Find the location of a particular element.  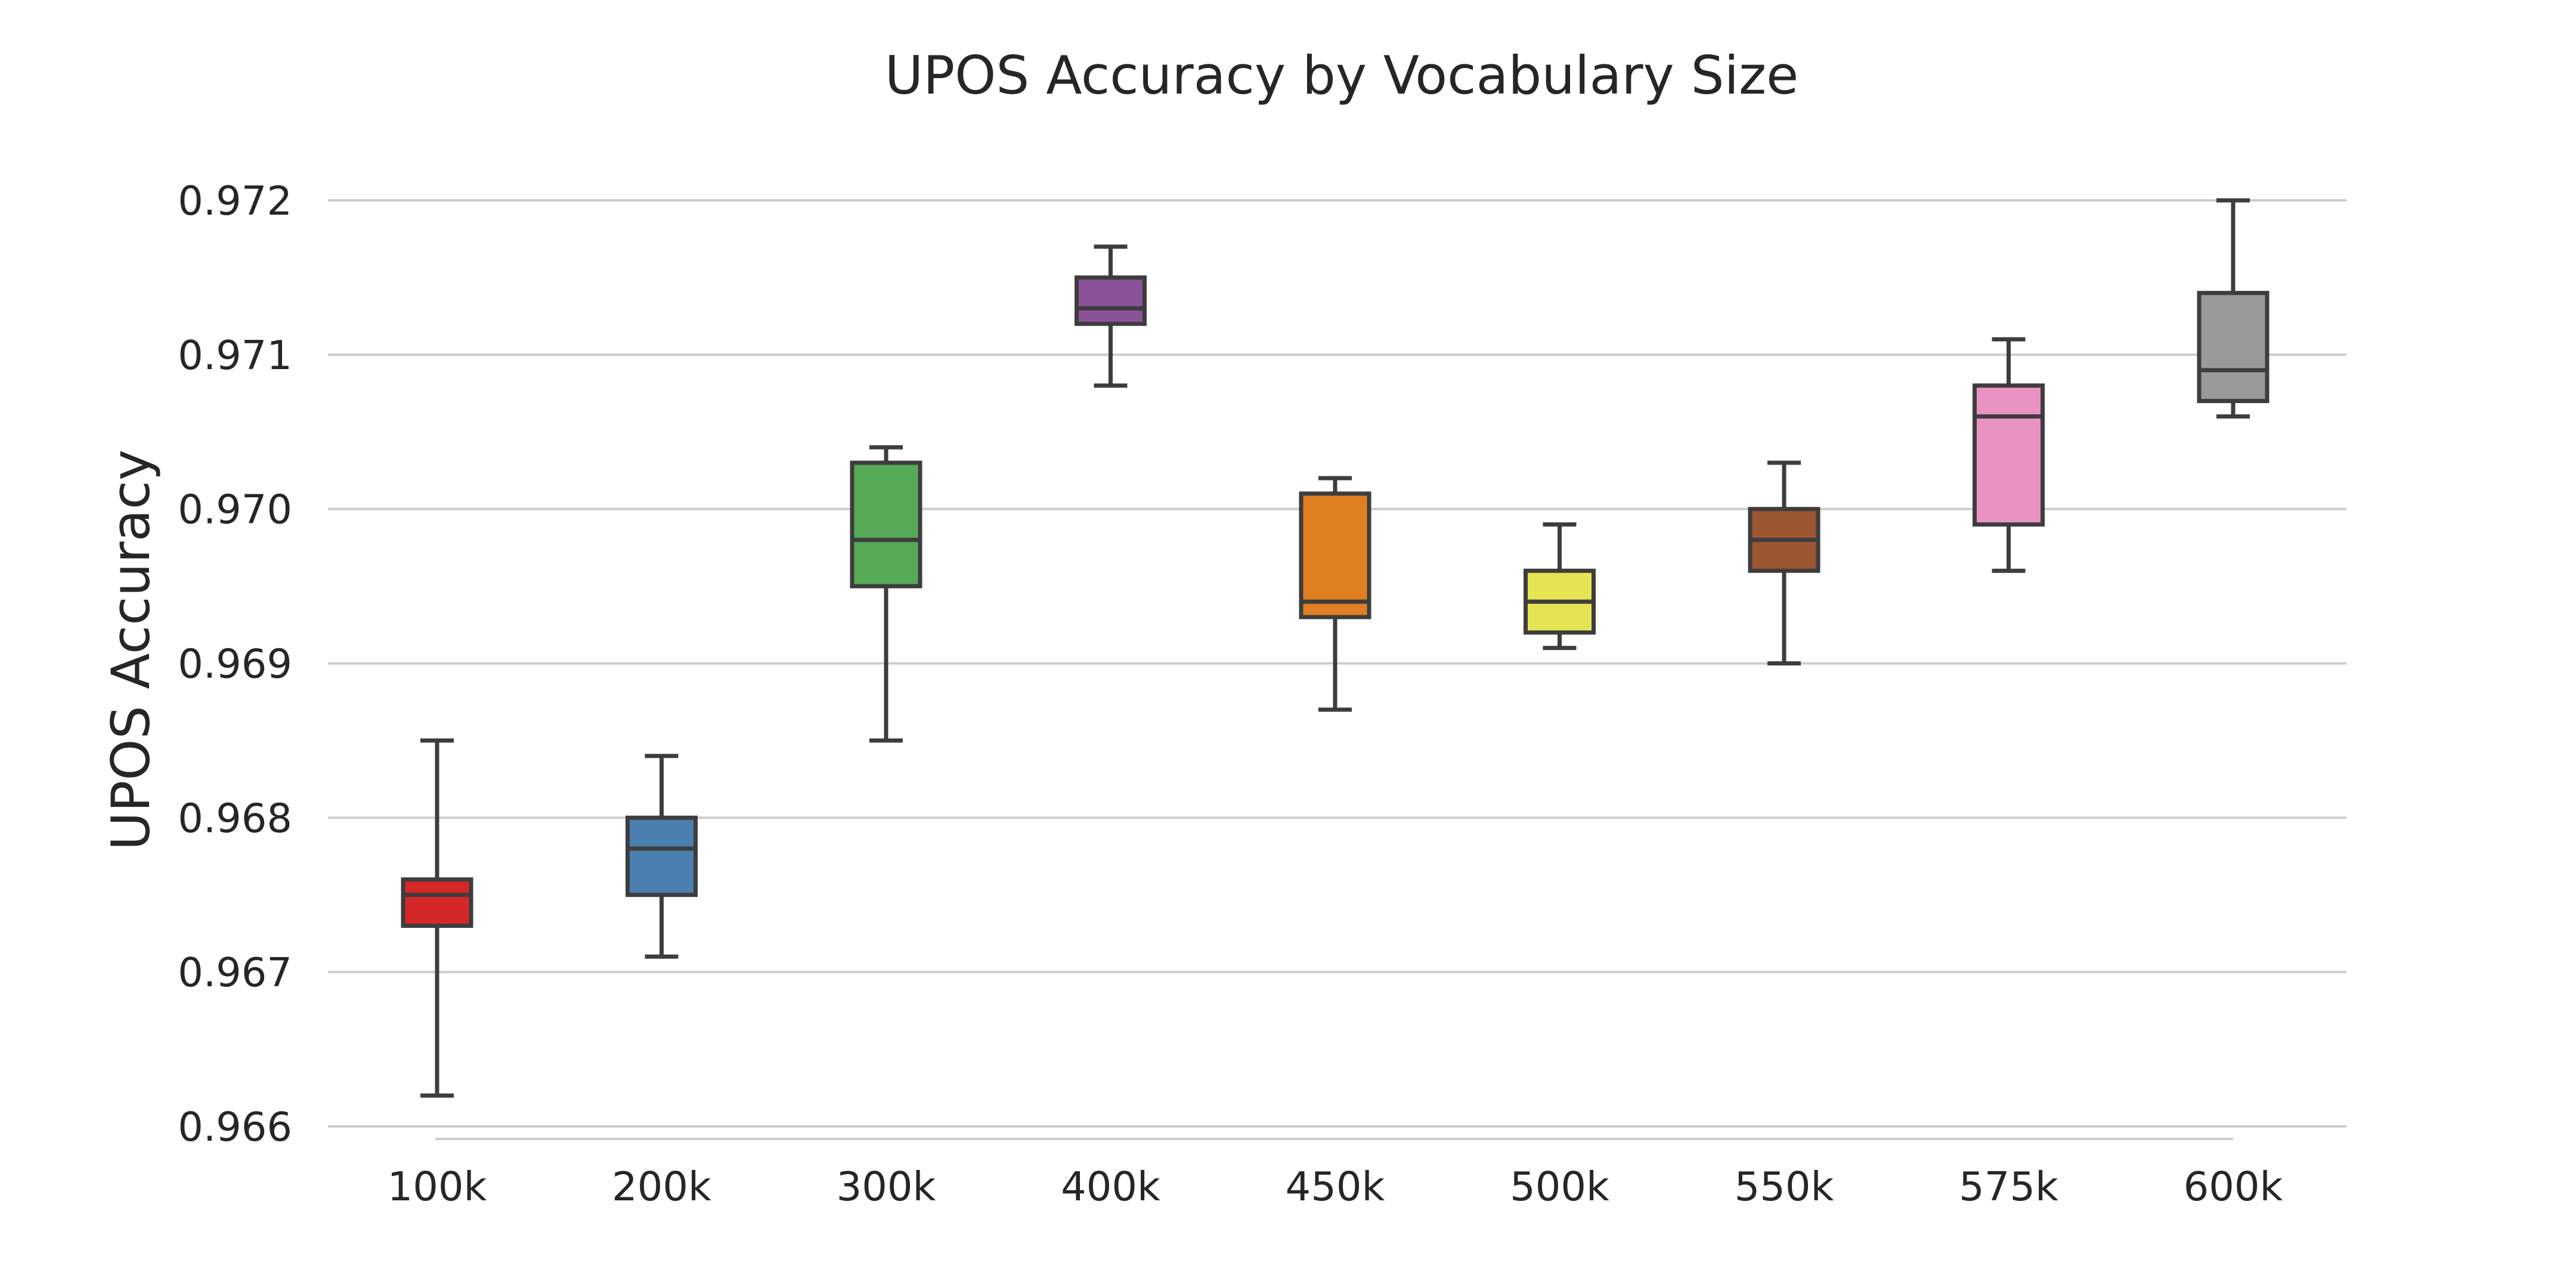

y-tick-label: 0.966 is located at coordinates (235, 1127).